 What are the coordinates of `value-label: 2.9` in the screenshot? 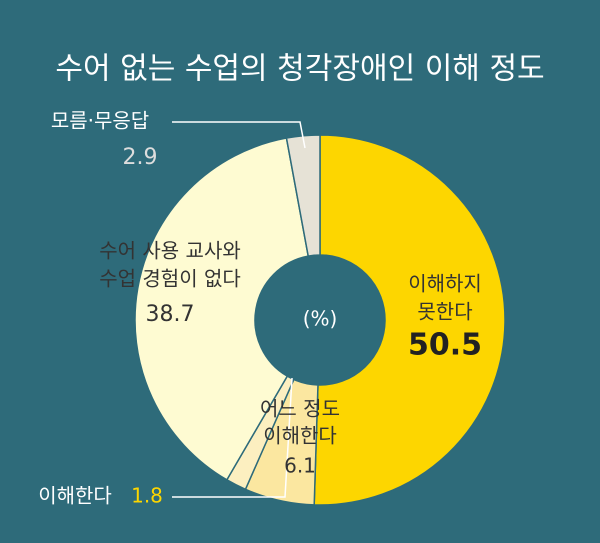 It's located at (140, 157).